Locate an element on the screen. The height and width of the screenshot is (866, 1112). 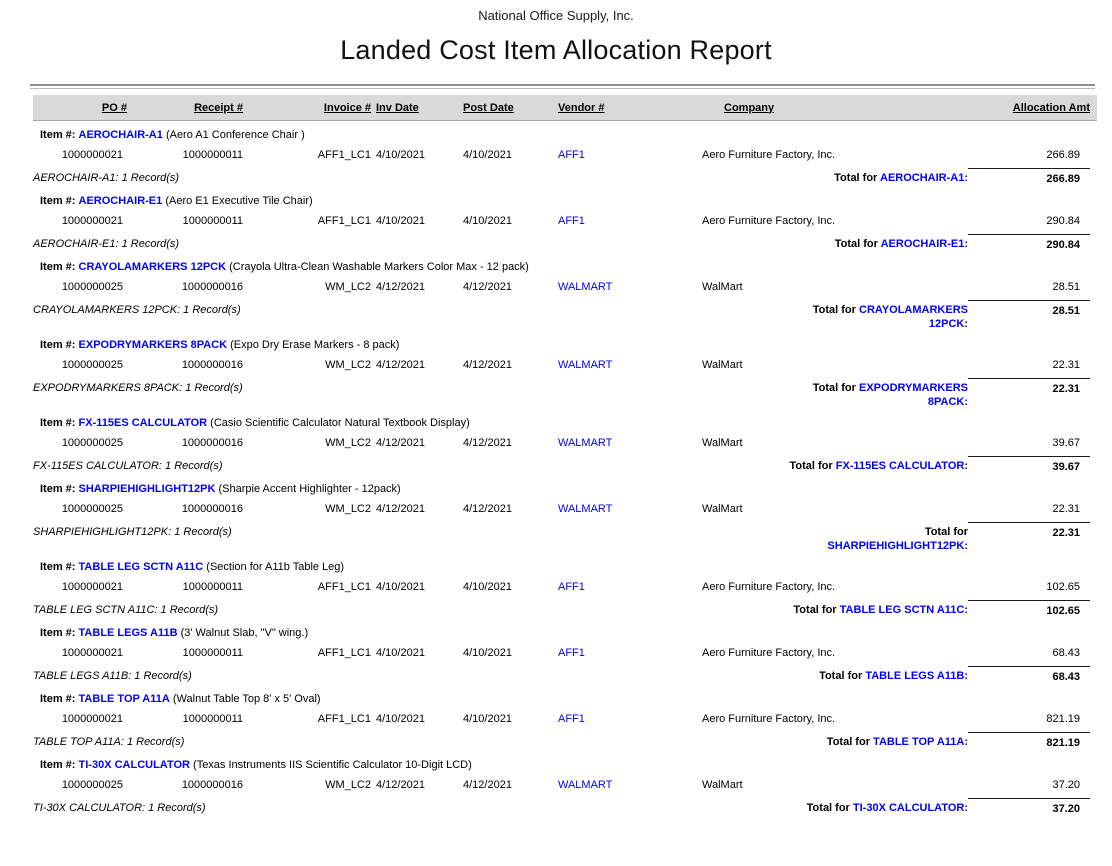
cell-allocation-amount: 266.89 is located at coordinates (1063, 155).